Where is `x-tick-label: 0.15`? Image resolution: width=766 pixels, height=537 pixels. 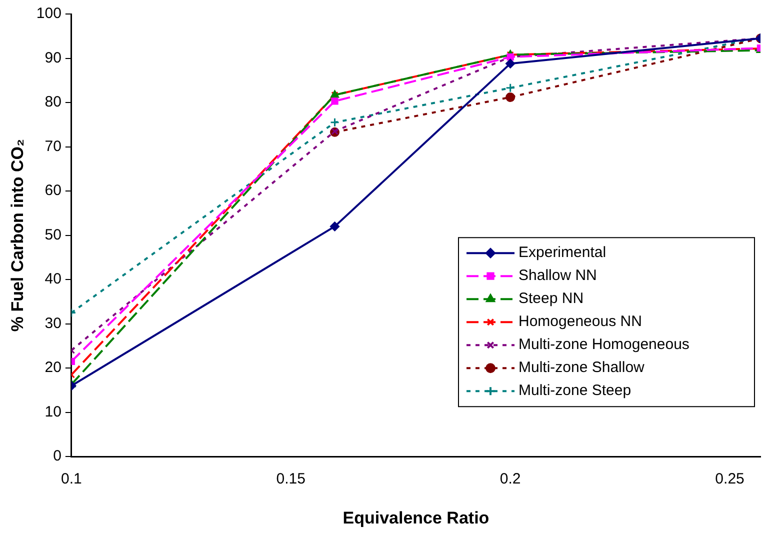
x-tick-label: 0.15 is located at coordinates (291, 479).